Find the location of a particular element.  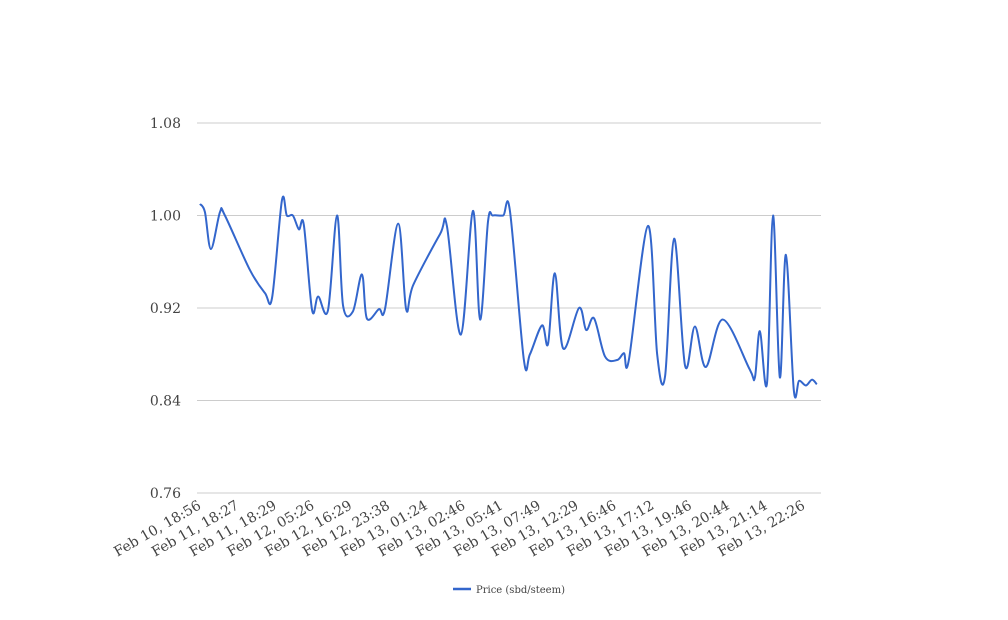

y-tick-label: 0.76 is located at coordinates (165, 494).